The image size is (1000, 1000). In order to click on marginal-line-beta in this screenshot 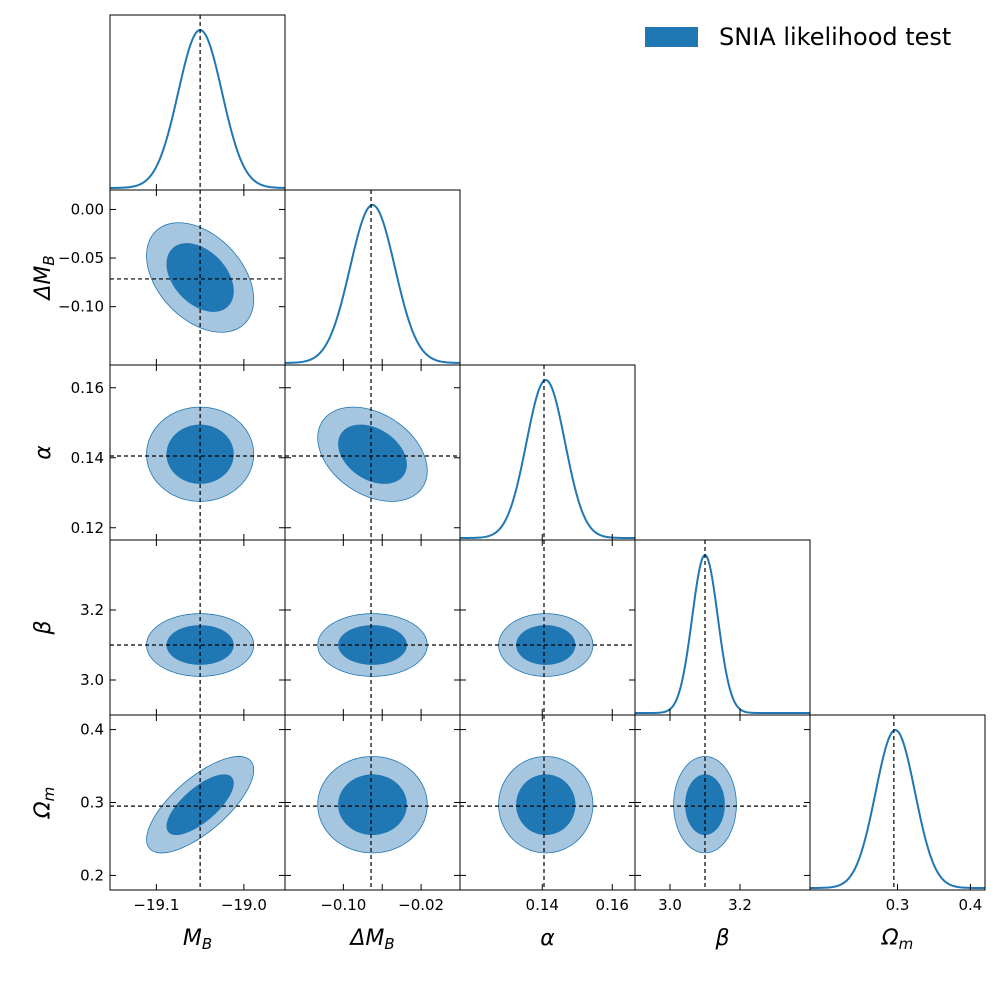, I will do `click(722, 633)`.